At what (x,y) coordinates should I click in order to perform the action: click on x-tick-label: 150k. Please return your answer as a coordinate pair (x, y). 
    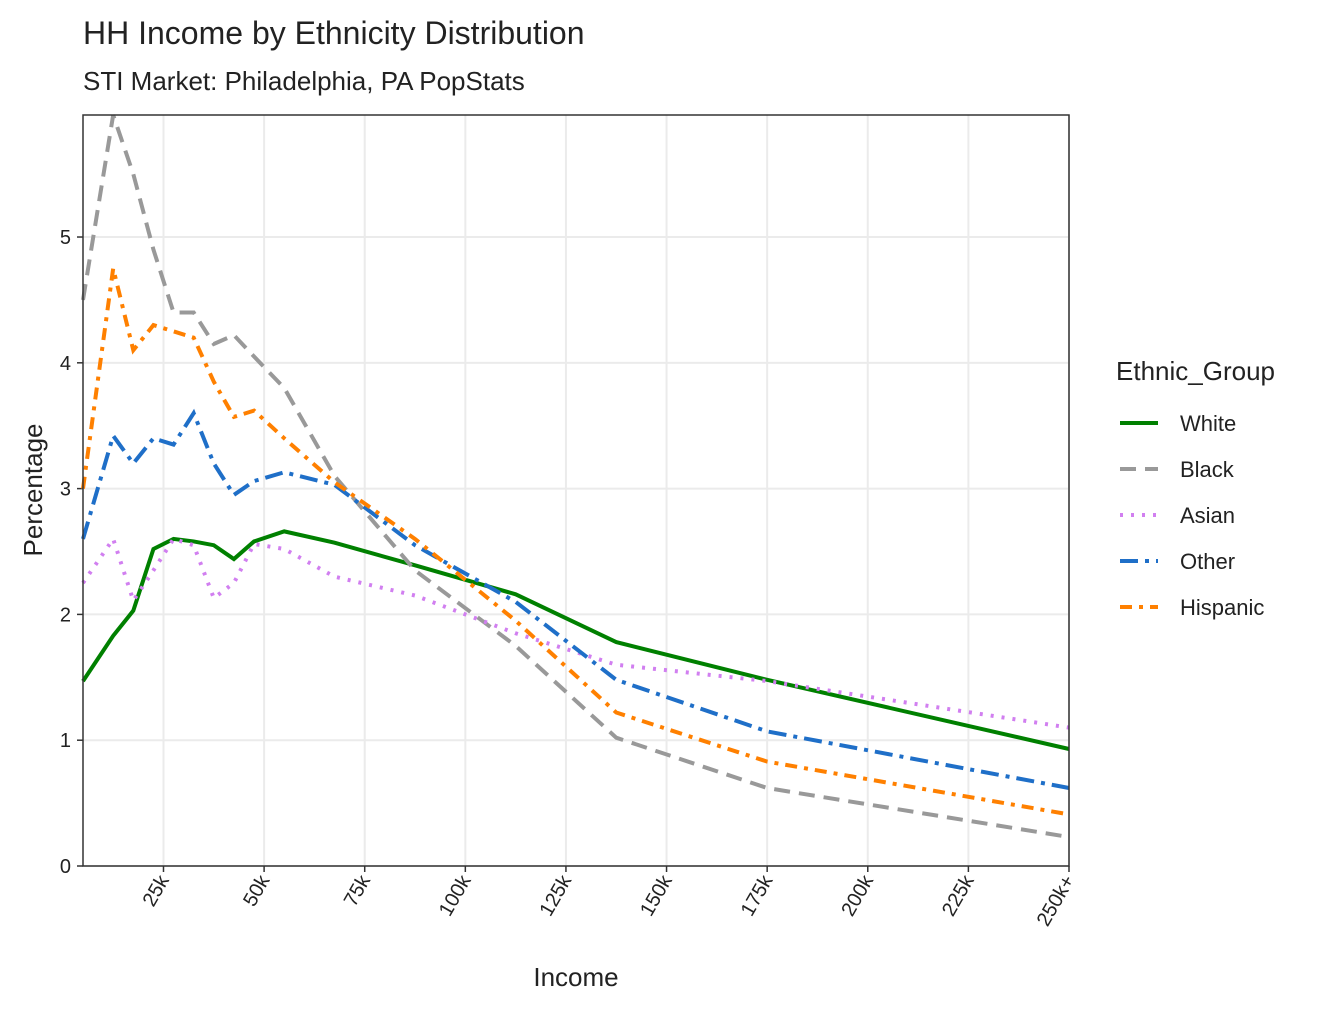
    Looking at the image, I should click on (656, 895).